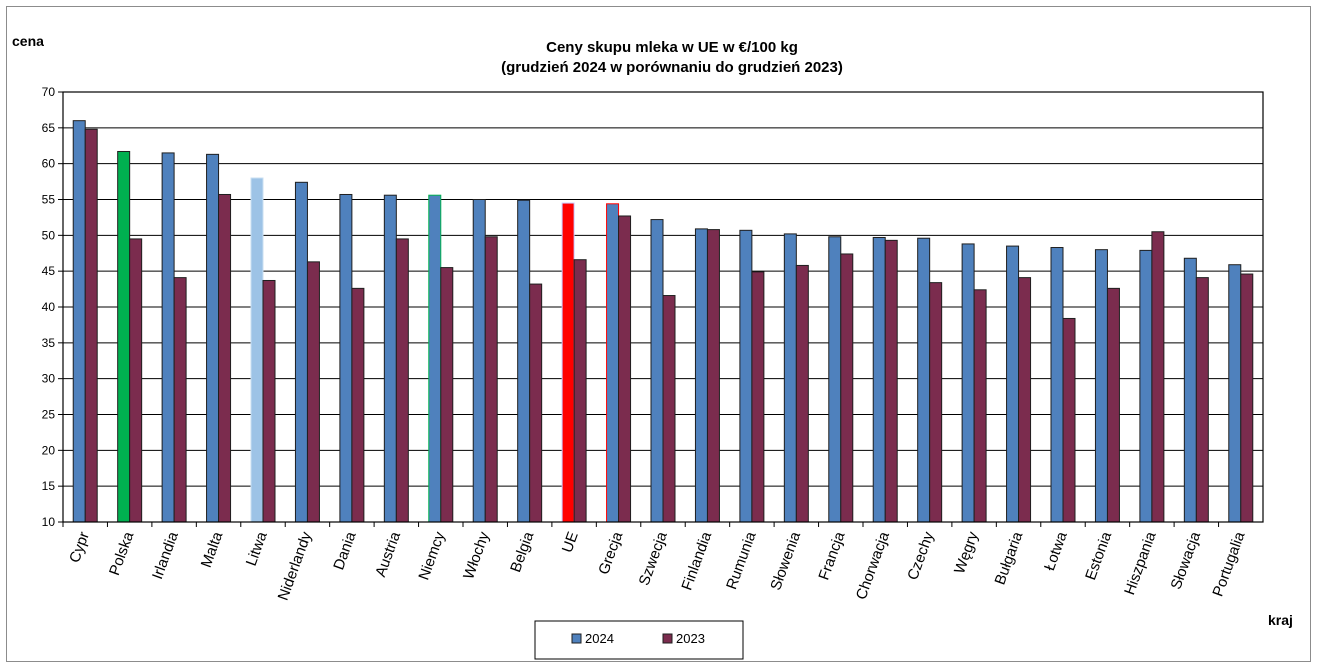 The image size is (1317, 668). Describe the element at coordinates (49, 379) in the screenshot. I see `y-tick-label: 30` at that location.